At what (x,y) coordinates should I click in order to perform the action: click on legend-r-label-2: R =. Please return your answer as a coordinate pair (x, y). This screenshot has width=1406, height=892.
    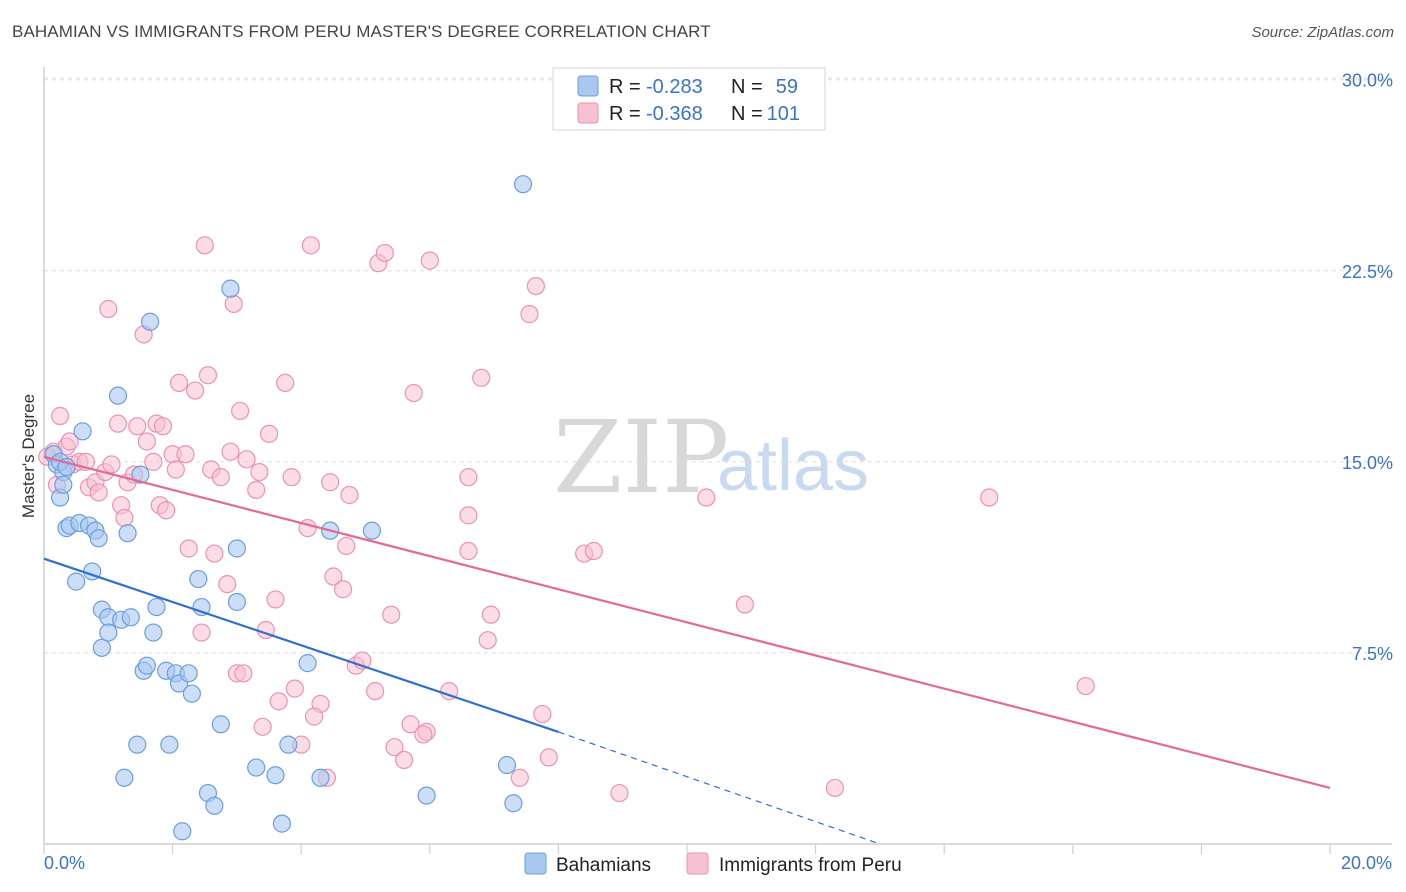
    Looking at the image, I should click on (625, 114).